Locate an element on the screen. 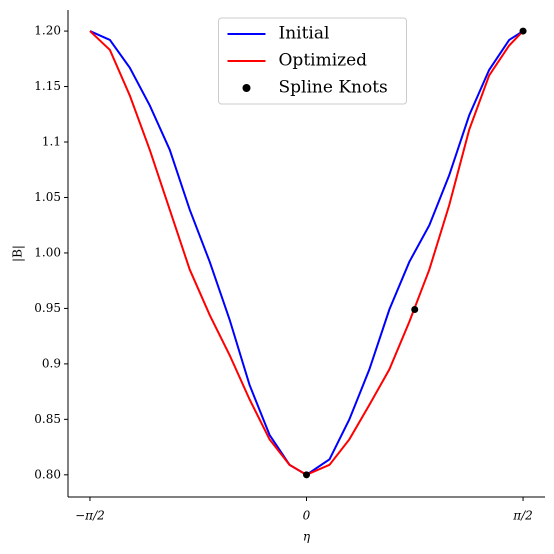  y-tick-label: 1.00 is located at coordinates (47, 252).